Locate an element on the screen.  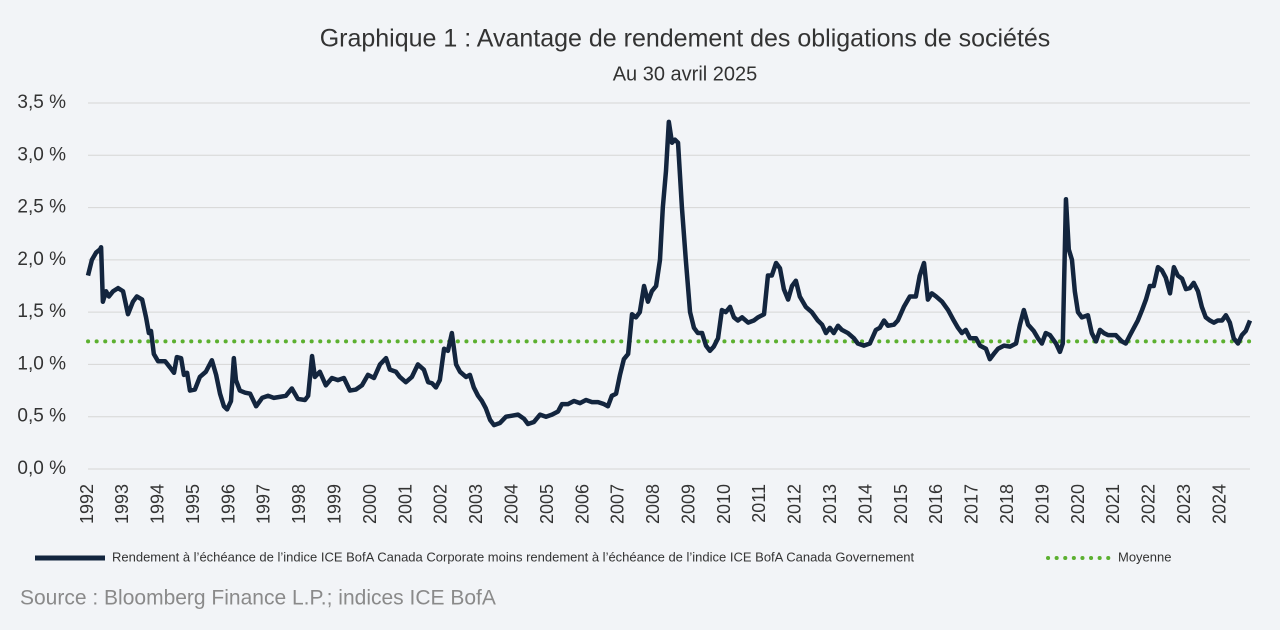
x-tick-label: 2017 is located at coordinates (972, 504).